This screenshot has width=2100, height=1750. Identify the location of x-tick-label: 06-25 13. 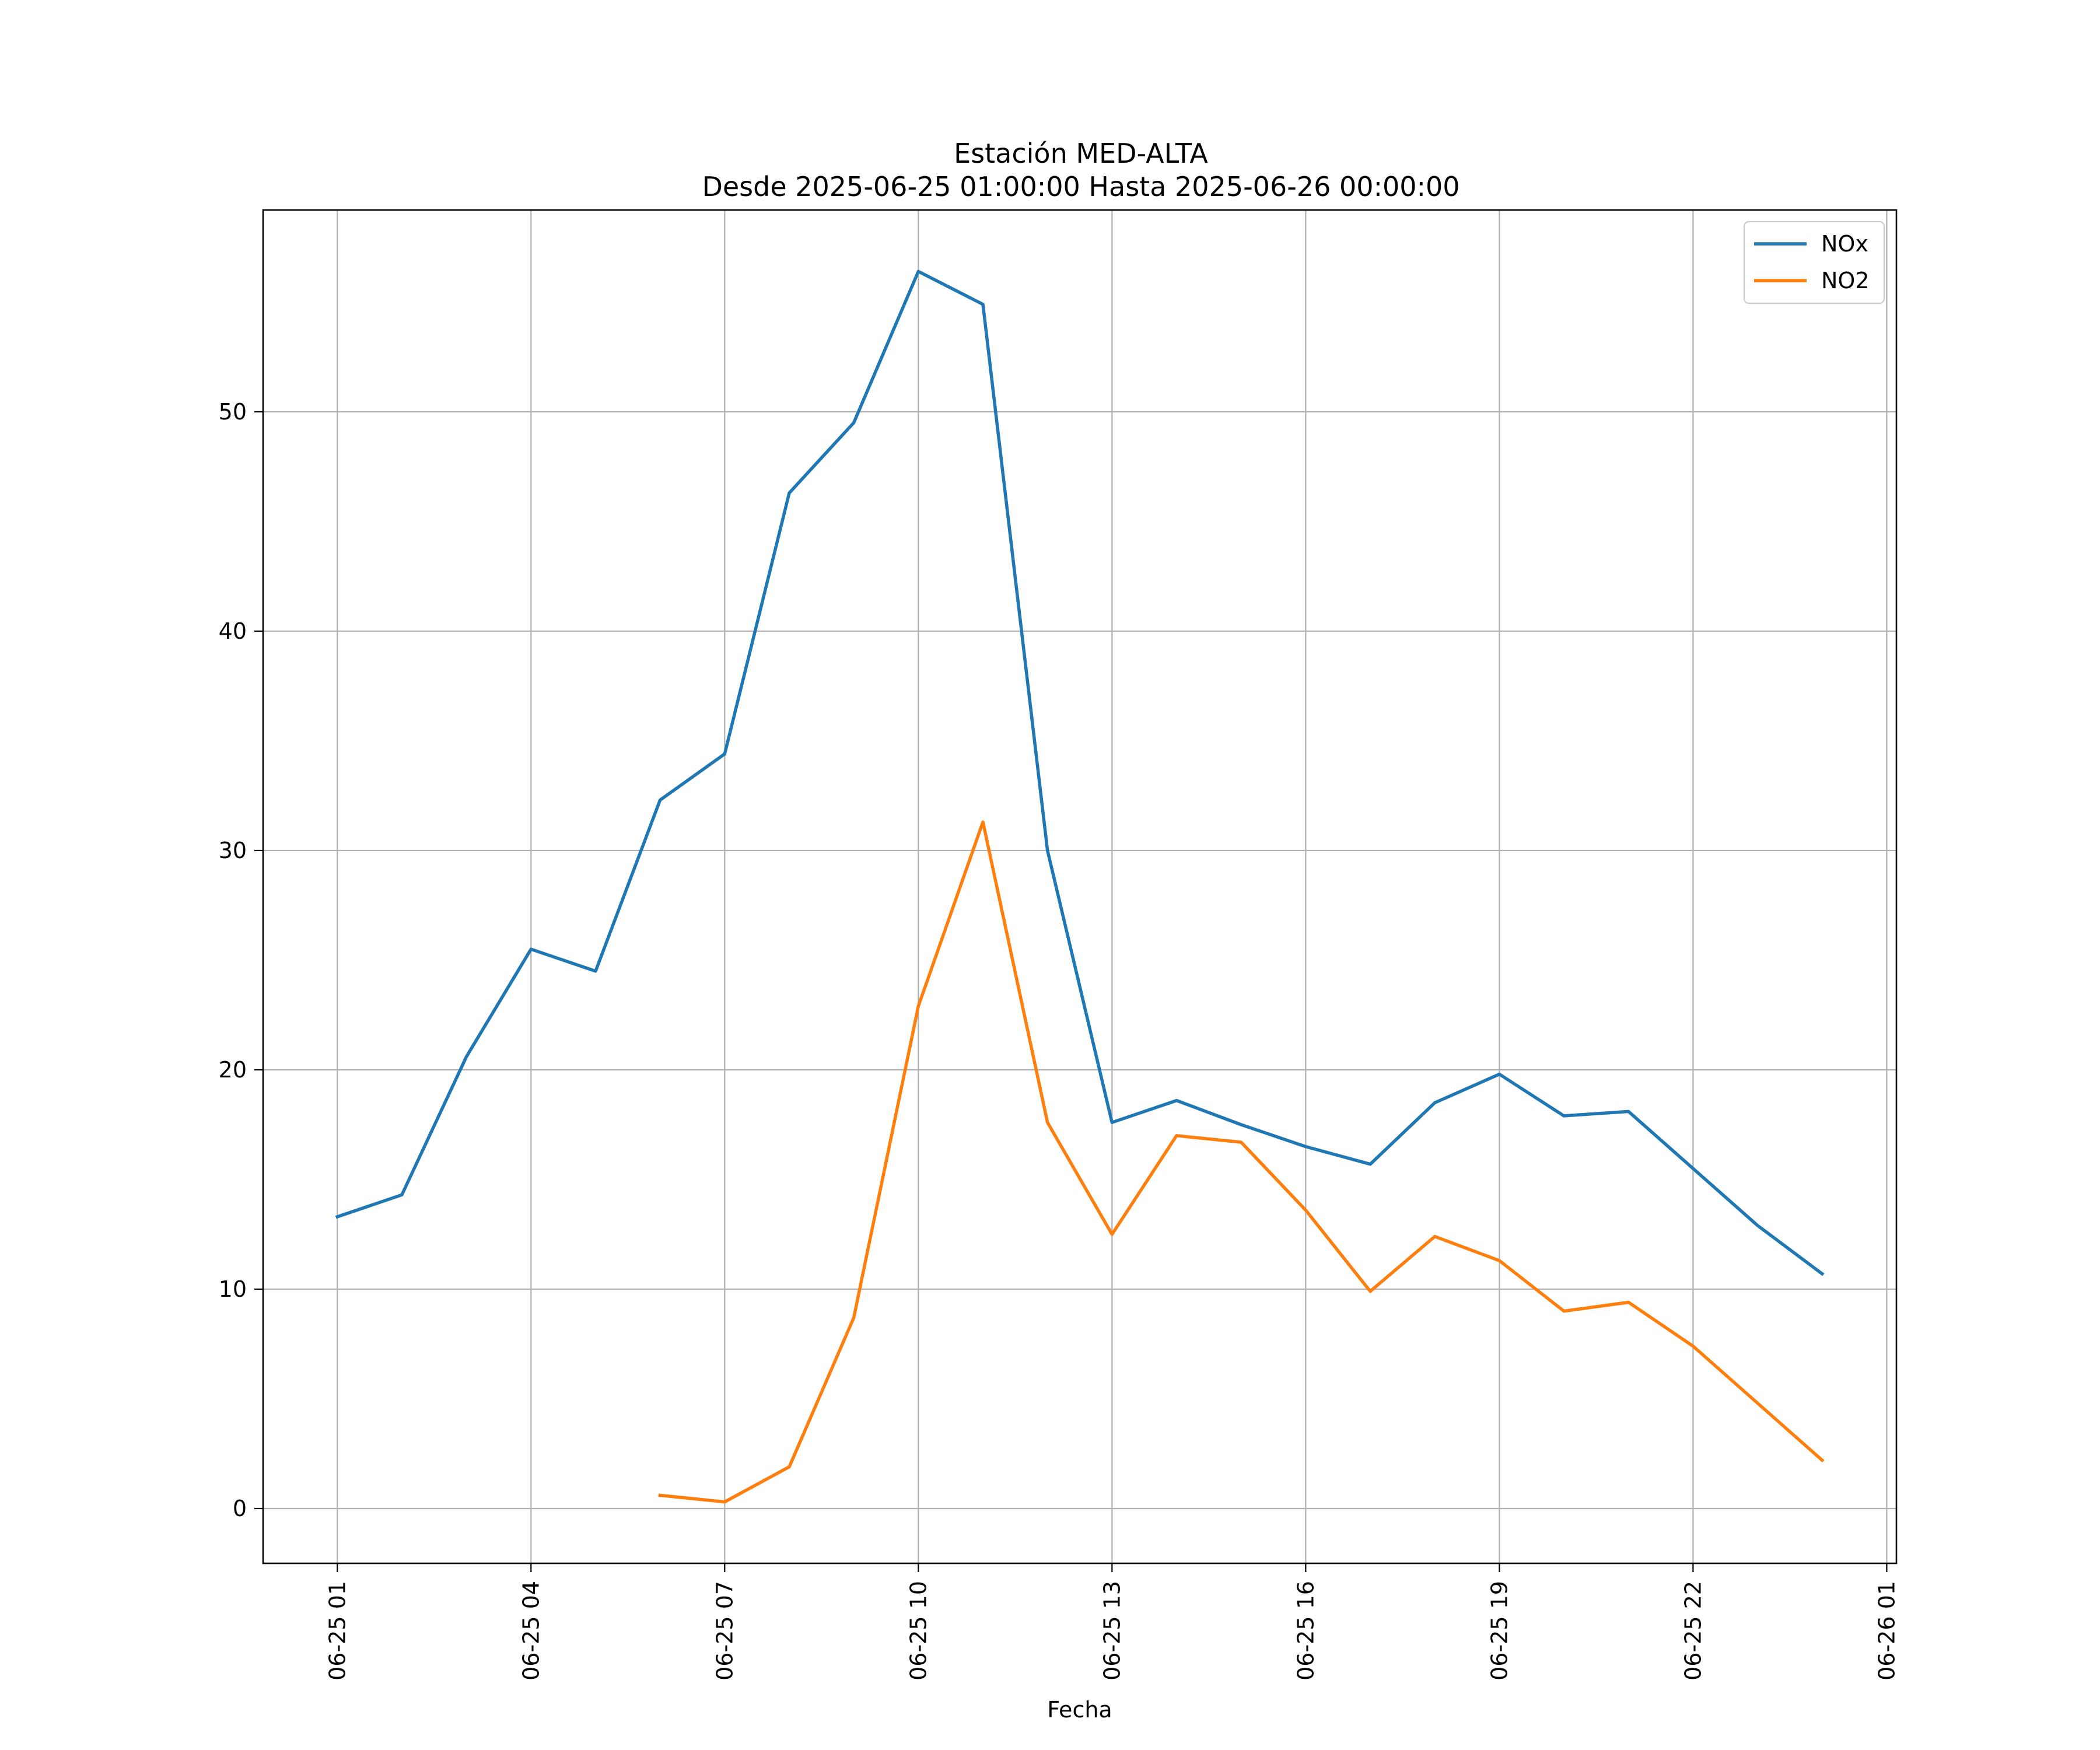
(1112, 1631).